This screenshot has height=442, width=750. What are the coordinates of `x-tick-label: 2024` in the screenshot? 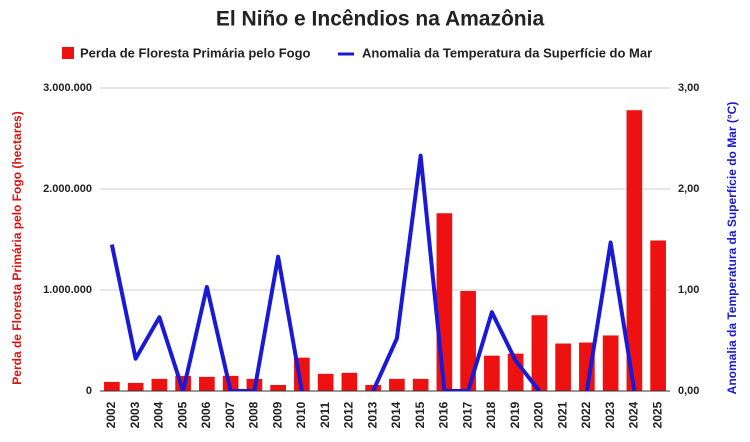 It's located at (634, 414).